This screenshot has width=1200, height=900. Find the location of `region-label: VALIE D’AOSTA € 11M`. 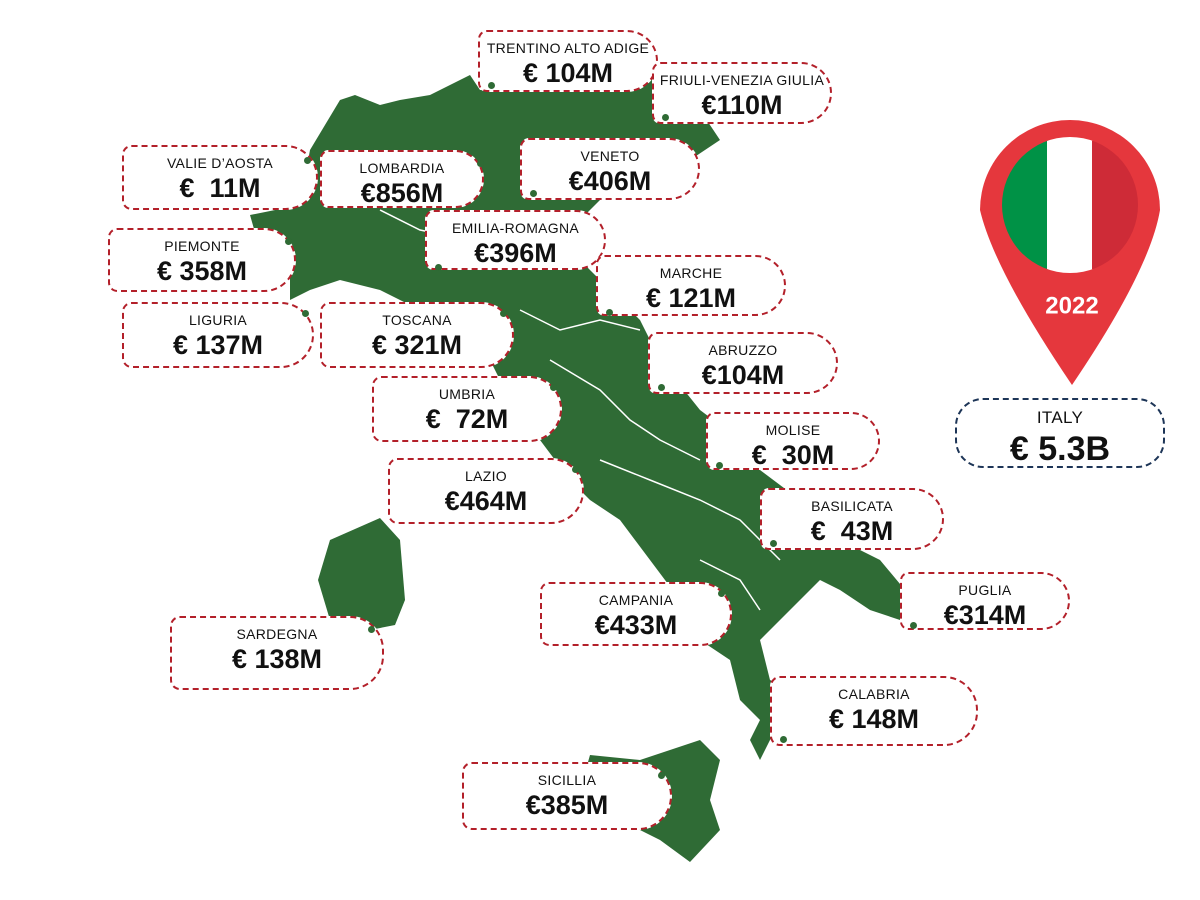

region-label: VALIE D’AOSTA € 11M is located at coordinates (220, 177).